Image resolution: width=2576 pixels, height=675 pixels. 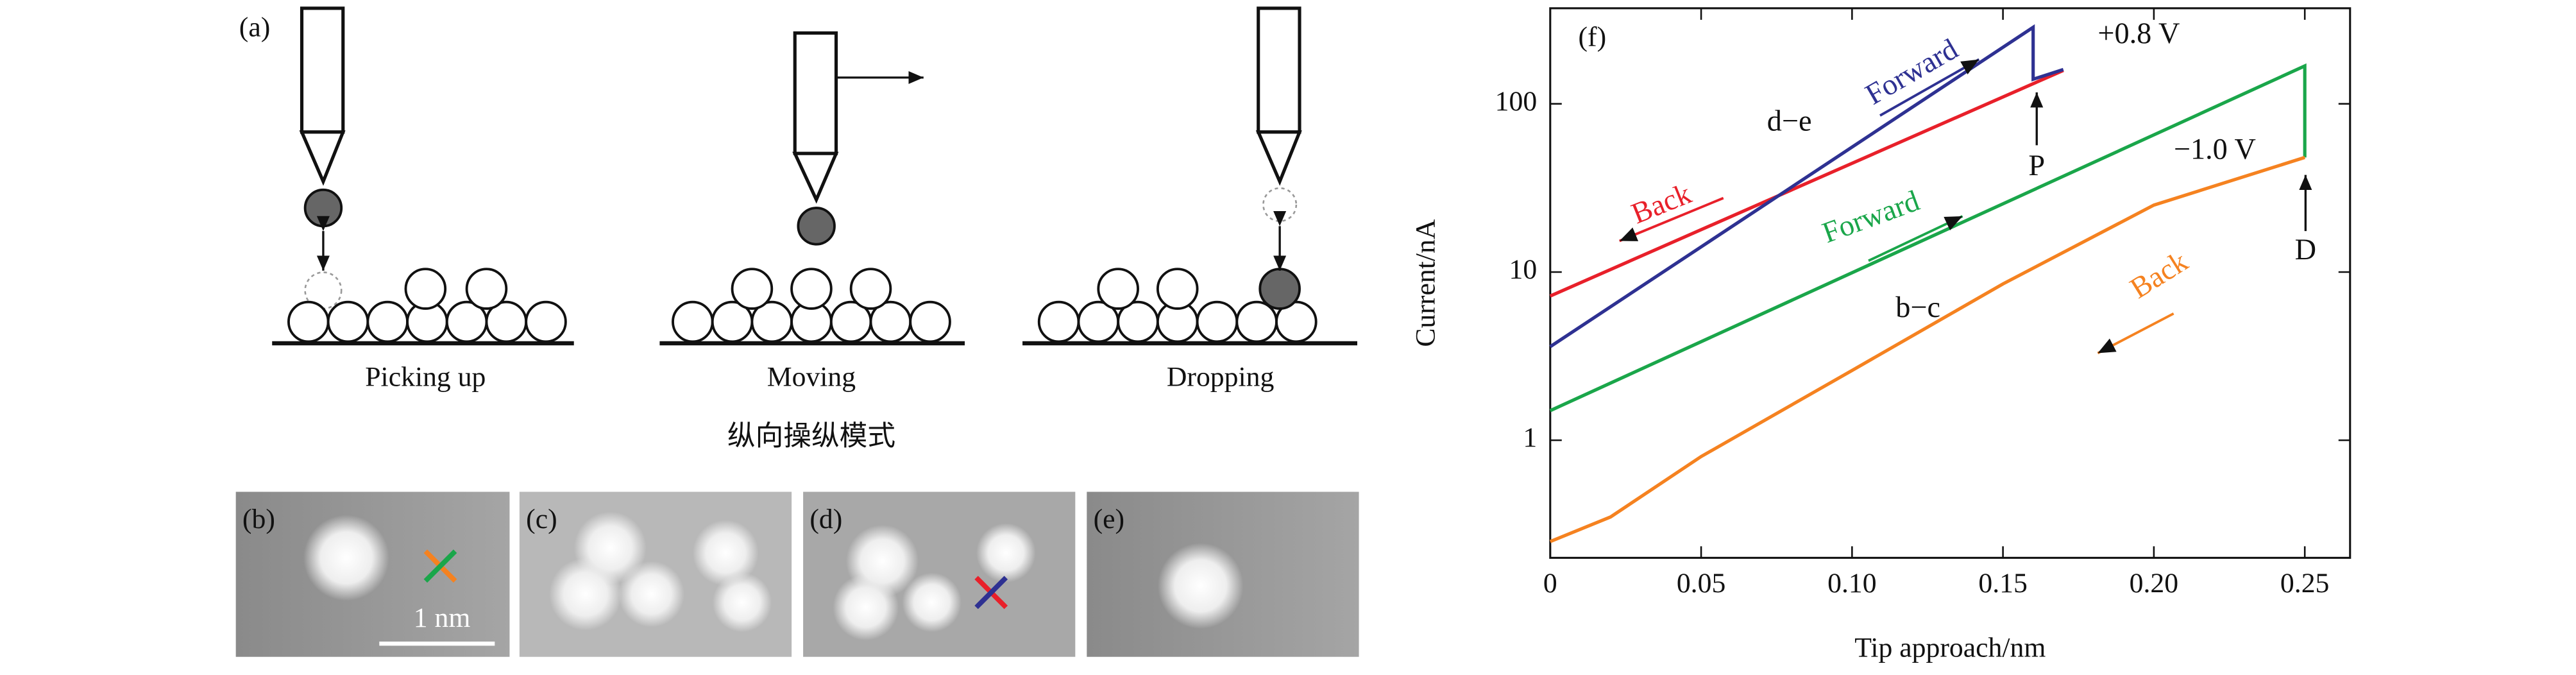 What do you see at coordinates (2036, 166) in the screenshot?
I see `annotation: P` at bounding box center [2036, 166].